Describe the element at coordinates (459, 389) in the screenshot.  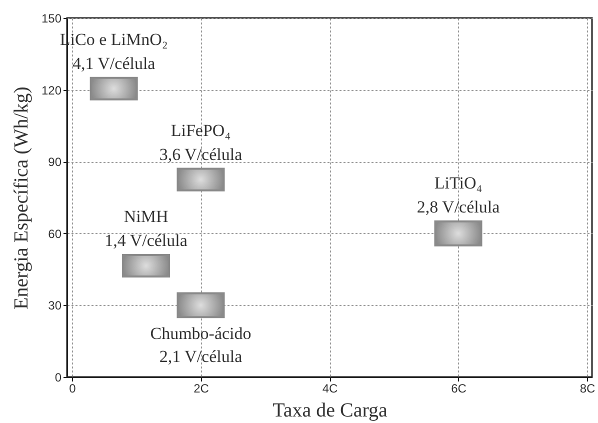
I see `x-tick-label: 6C` at that location.